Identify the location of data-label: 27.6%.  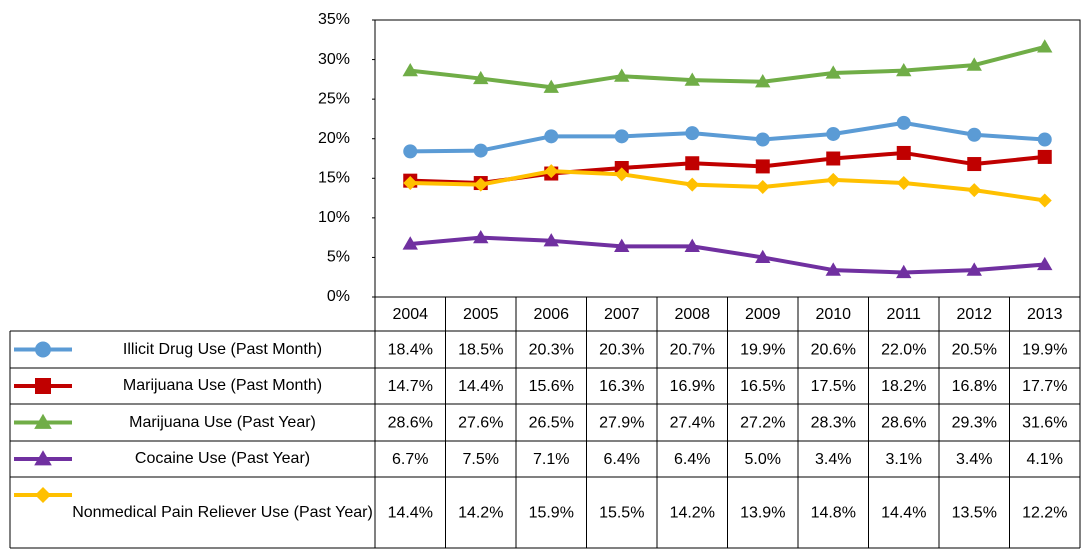
(480, 423).